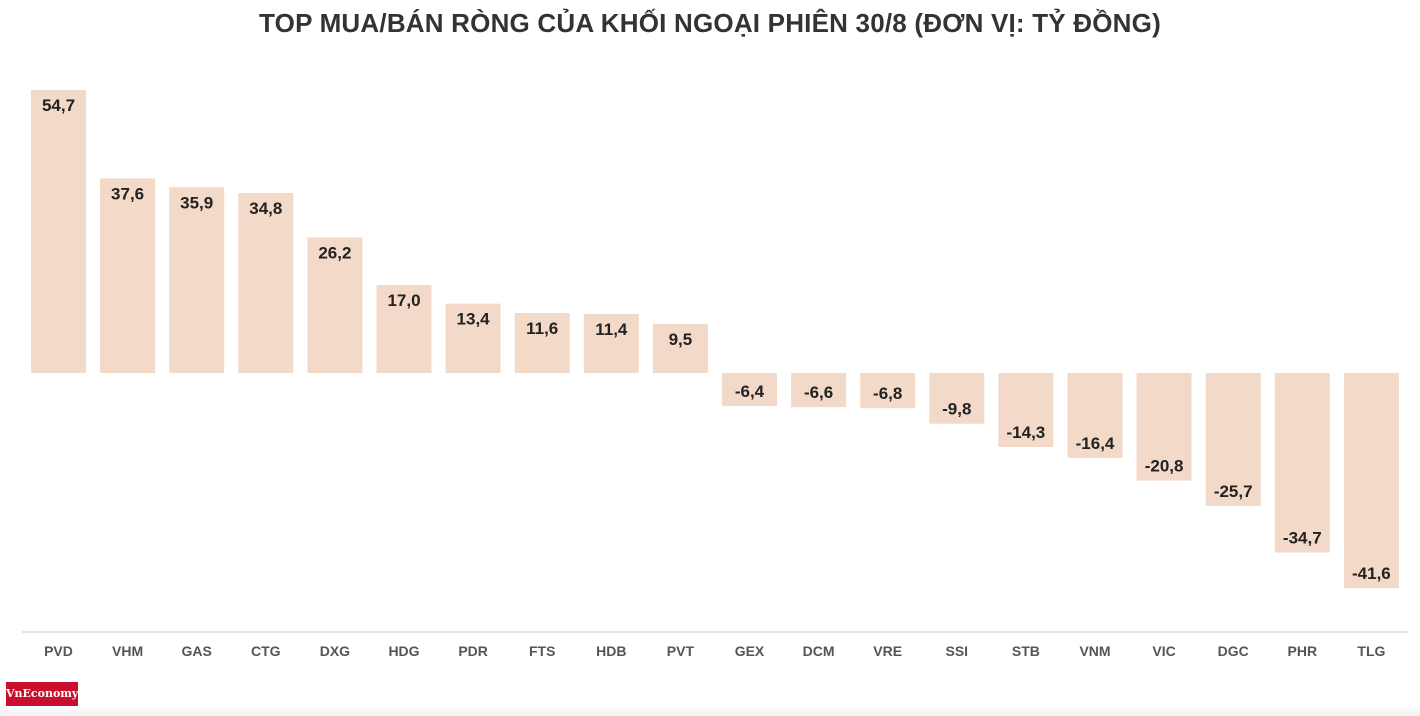 The image size is (1420, 716). What do you see at coordinates (128, 275) in the screenshot?
I see `bar-vhm` at bounding box center [128, 275].